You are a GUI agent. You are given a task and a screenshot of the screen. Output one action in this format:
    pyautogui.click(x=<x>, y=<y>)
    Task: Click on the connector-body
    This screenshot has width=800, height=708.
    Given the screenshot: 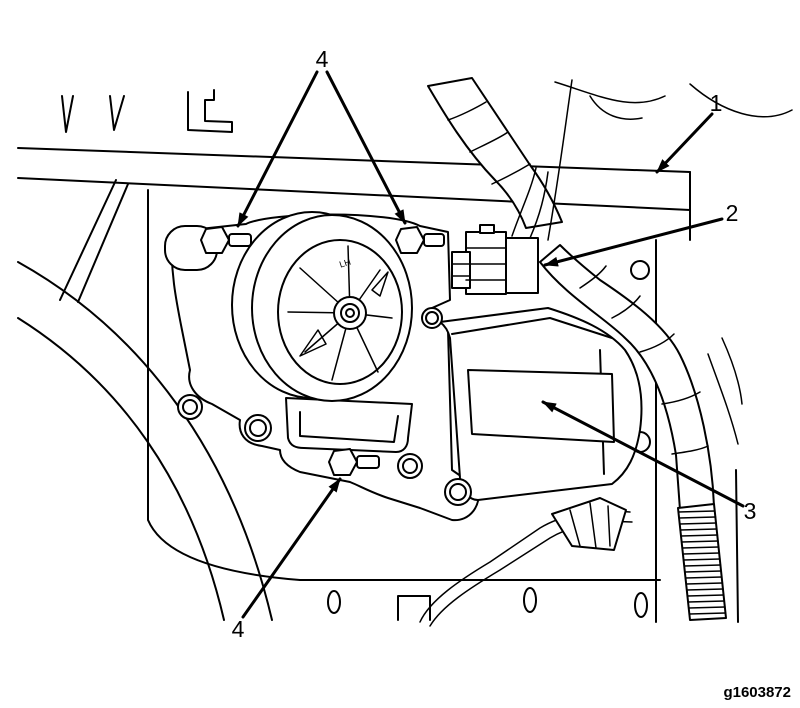 What is the action you would take?
    pyautogui.click(x=486, y=263)
    